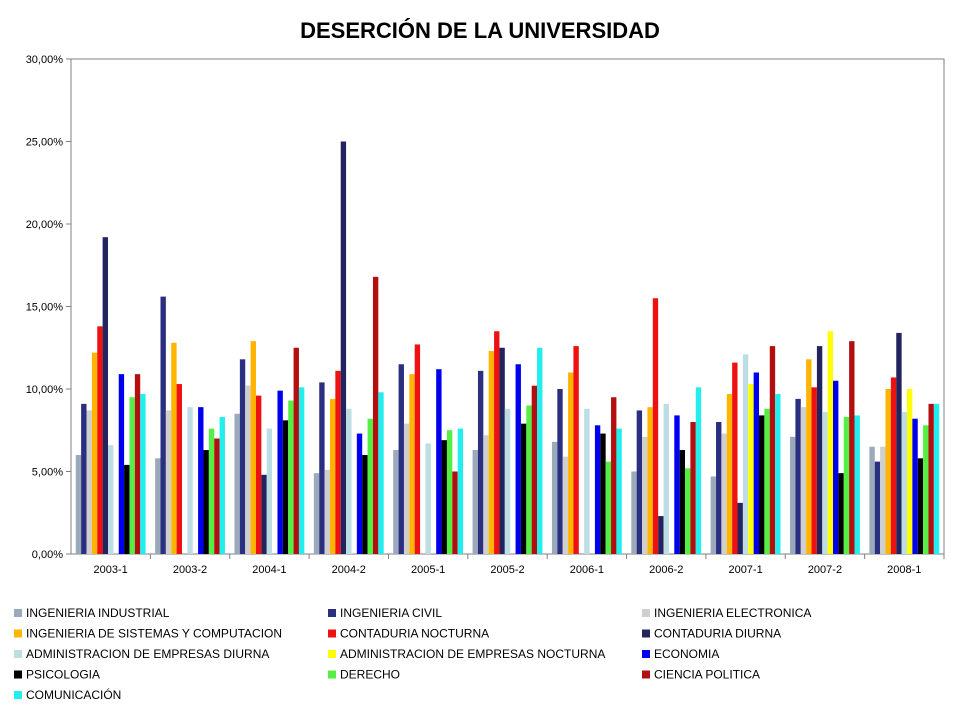 The image size is (960, 720). What do you see at coordinates (45, 143) in the screenshot?
I see `y-tick-label: 25,00%` at bounding box center [45, 143].